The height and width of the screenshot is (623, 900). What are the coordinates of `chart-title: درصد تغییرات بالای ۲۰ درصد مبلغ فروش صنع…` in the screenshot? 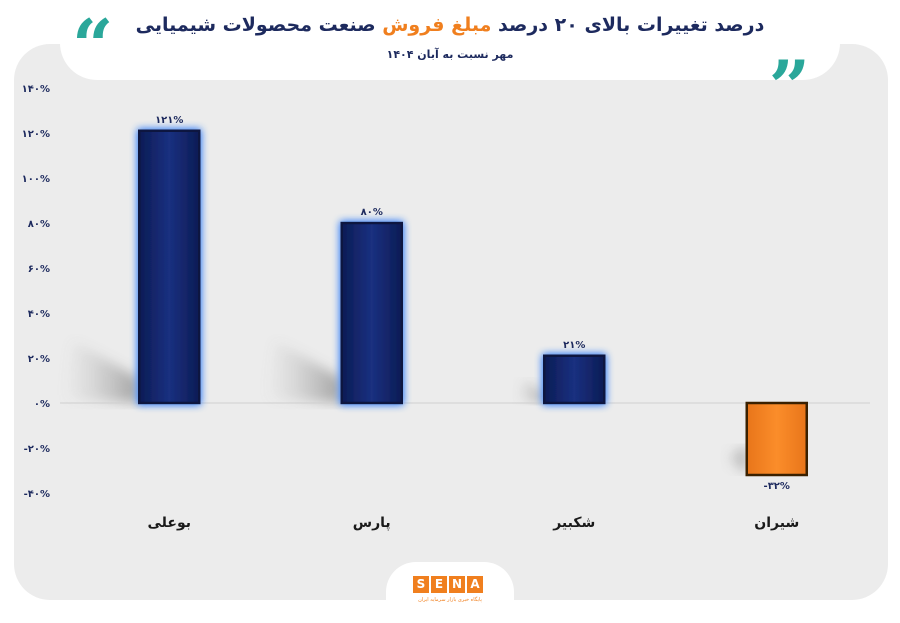 It's located at (450, 25).